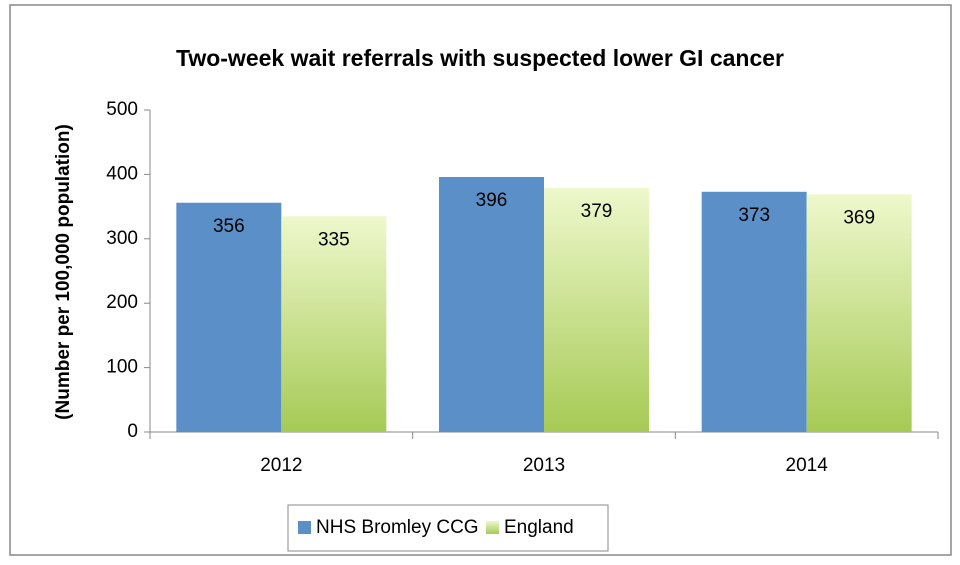 The width and height of the screenshot is (960, 565). What do you see at coordinates (334, 239) in the screenshot?
I see `data-label: 335` at bounding box center [334, 239].